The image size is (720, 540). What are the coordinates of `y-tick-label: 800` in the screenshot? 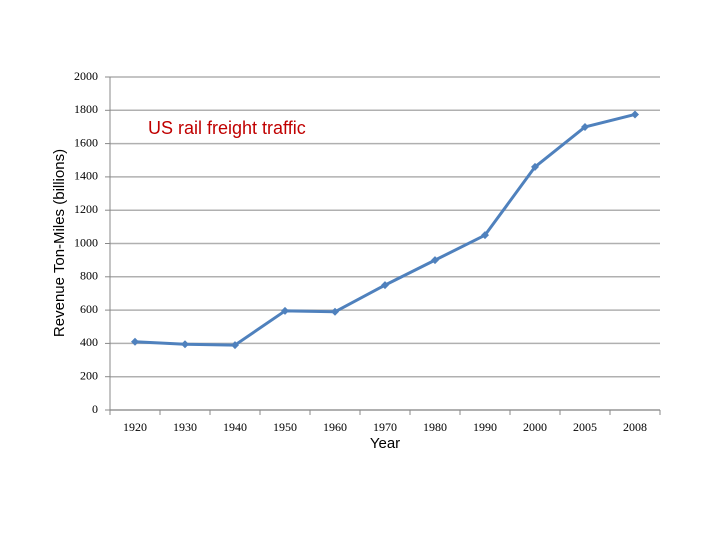 It's located at (89, 276).